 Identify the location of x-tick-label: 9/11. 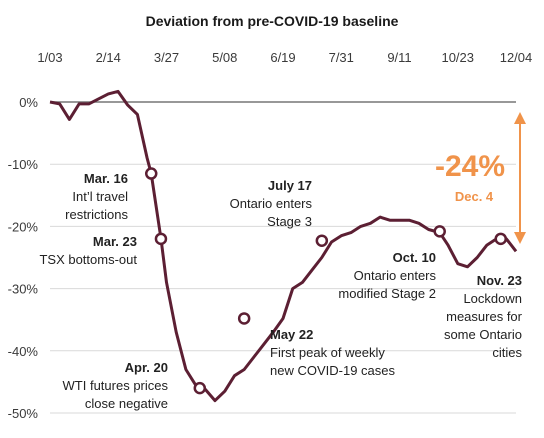
(399, 57).